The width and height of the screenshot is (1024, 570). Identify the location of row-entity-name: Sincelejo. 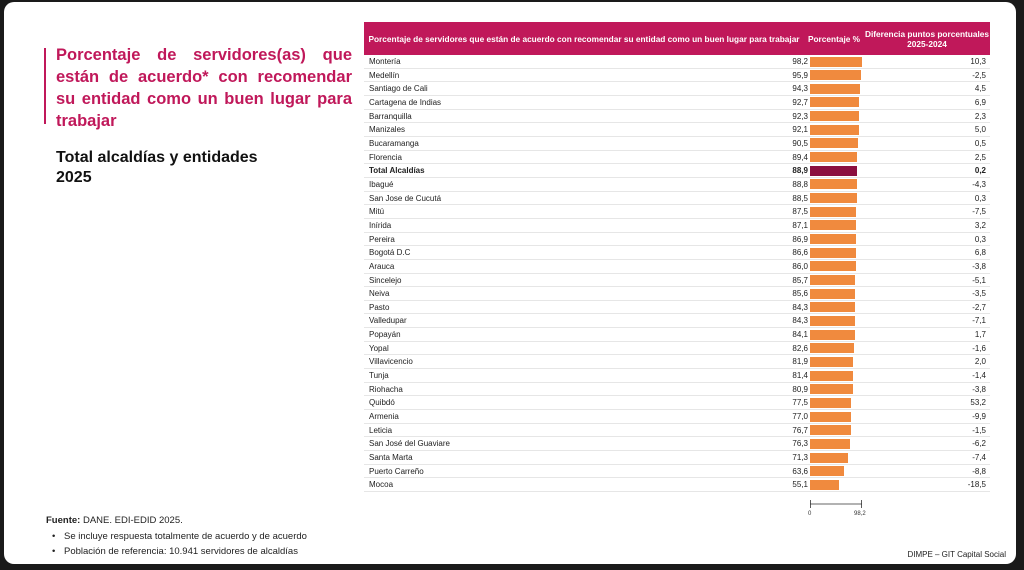
(385, 280).